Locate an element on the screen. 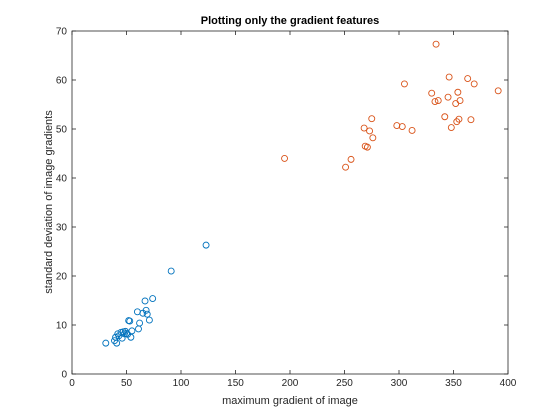  x-tick-label: 250 is located at coordinates (344, 383).